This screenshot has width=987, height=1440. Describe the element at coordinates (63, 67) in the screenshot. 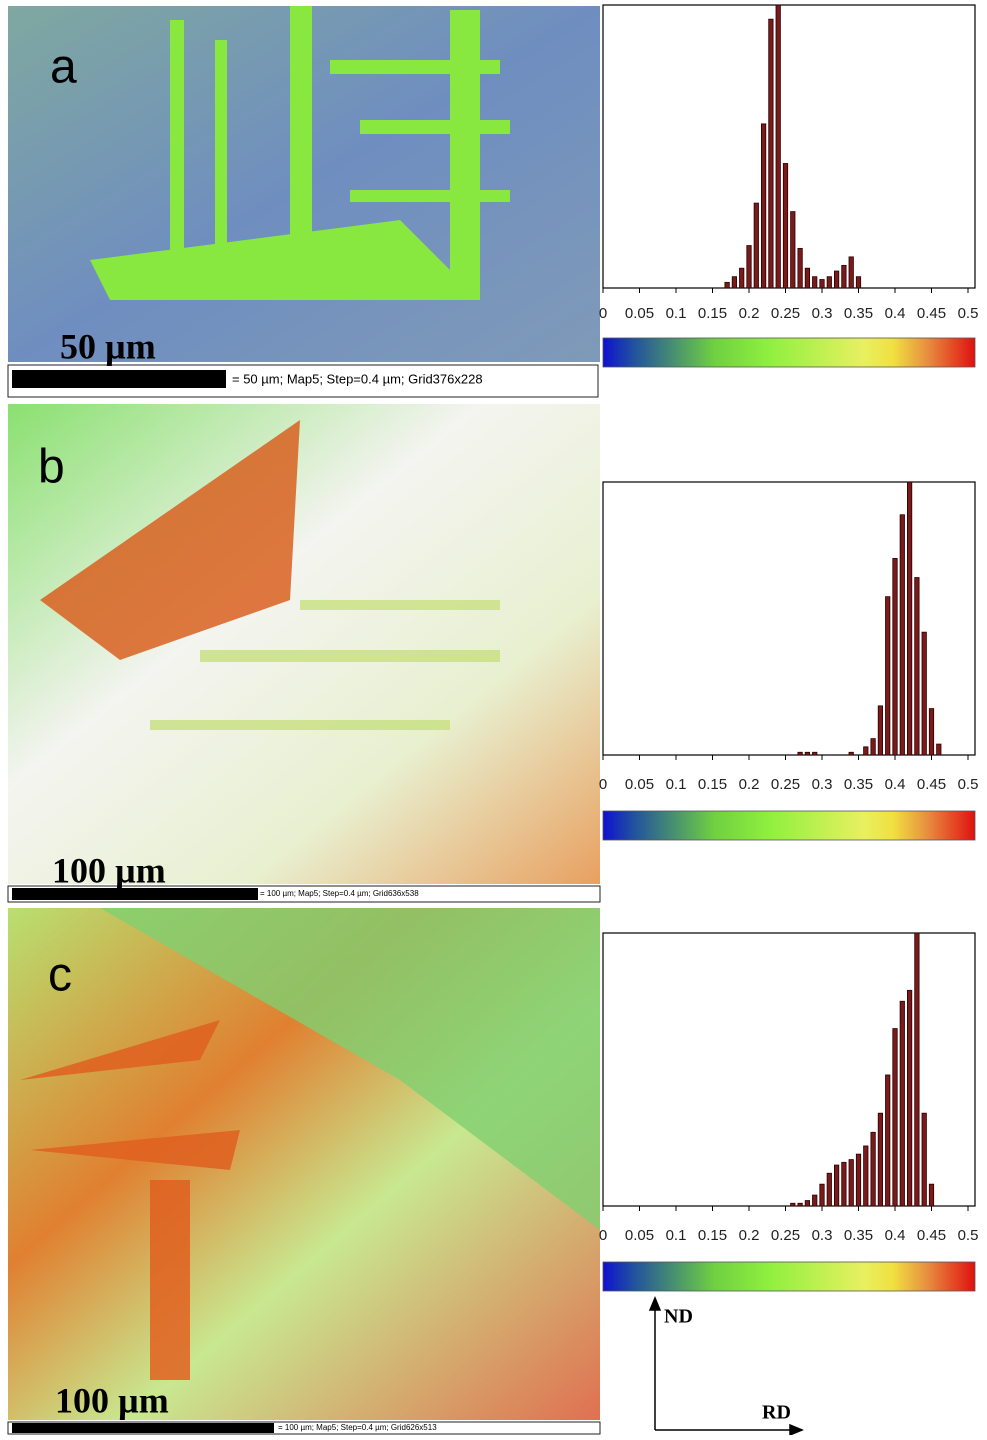

I see `panel-label: a` at that location.